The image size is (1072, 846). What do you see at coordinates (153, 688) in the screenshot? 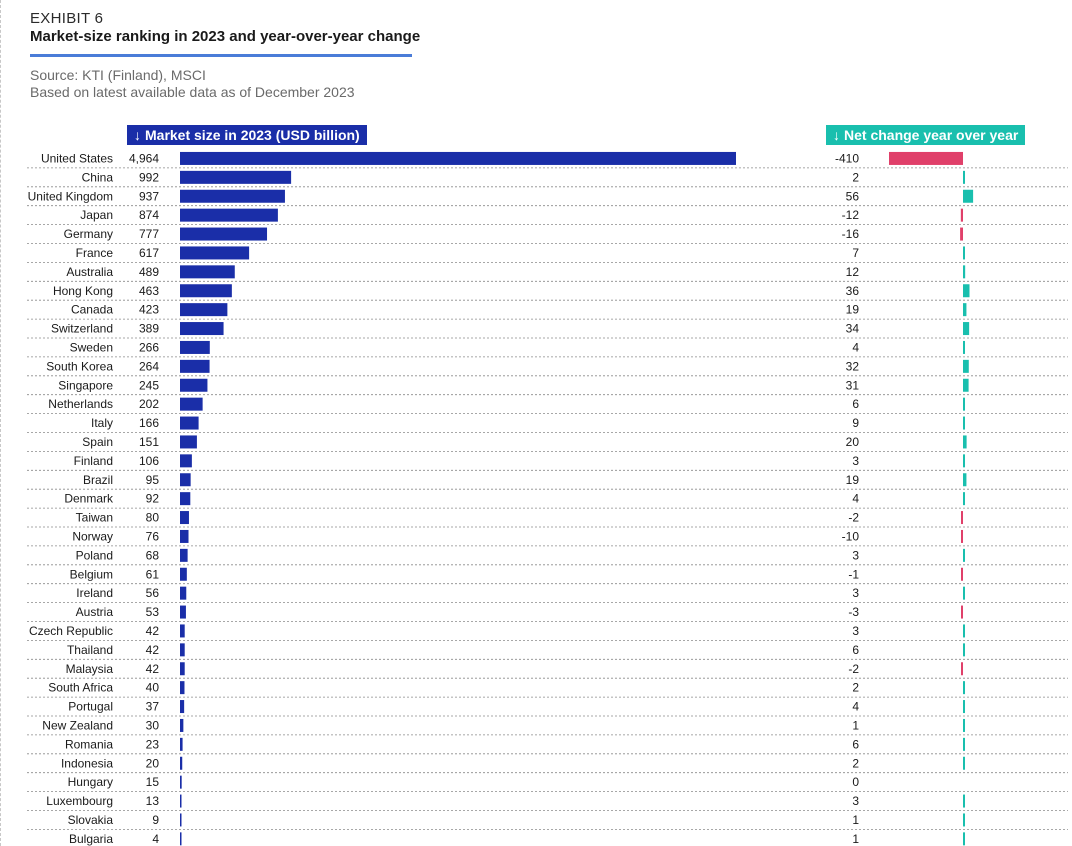
I see `market-size-value-label: 40` at bounding box center [153, 688].